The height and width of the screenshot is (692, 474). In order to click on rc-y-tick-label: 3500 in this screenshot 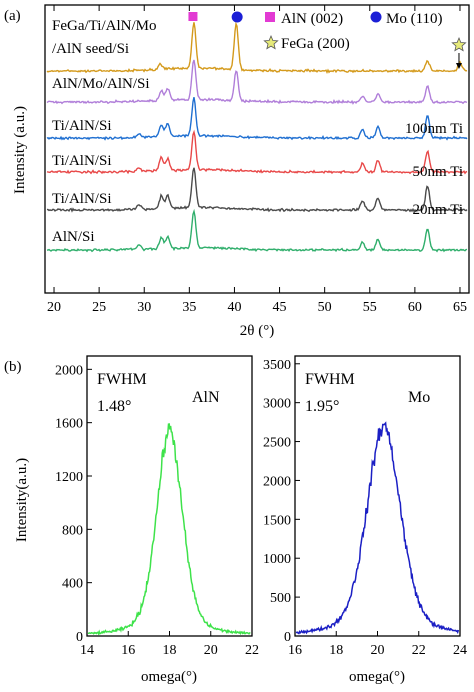, I will do `click(277, 365)`.